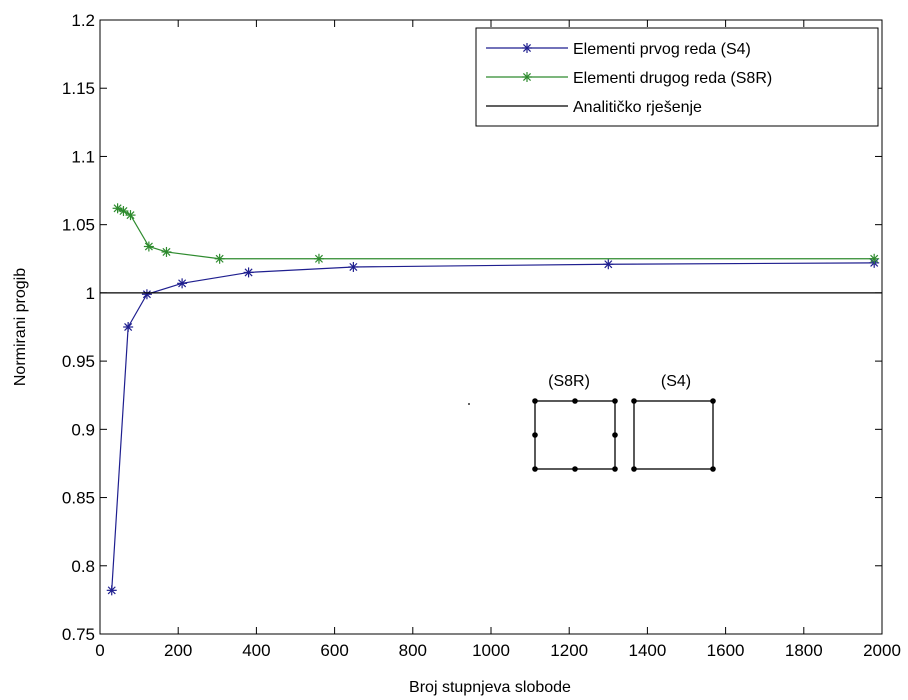 This screenshot has height=700, width=908. Describe the element at coordinates (575, 435) in the screenshot. I see `s8r-element-sketch` at that location.